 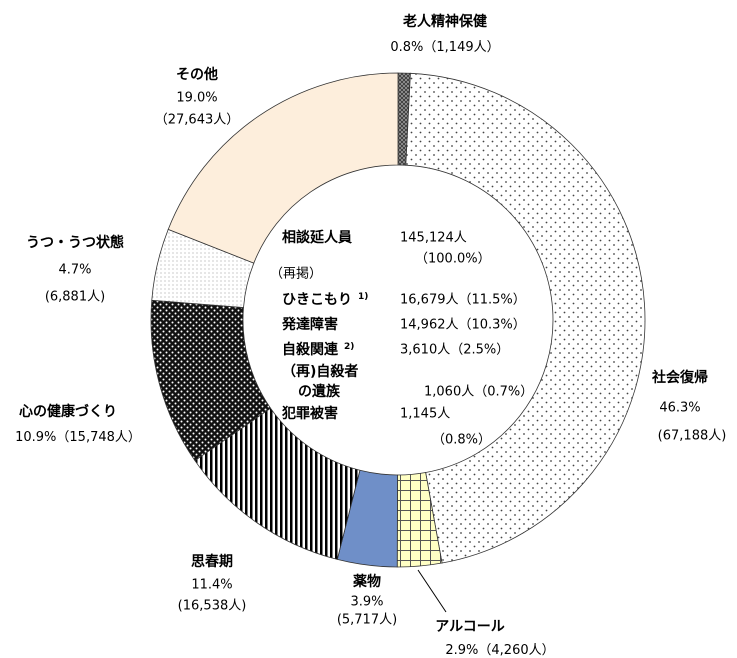 What do you see at coordinates (406, 47) in the screenshot?
I see `slice-value: 0.8%` at bounding box center [406, 47].